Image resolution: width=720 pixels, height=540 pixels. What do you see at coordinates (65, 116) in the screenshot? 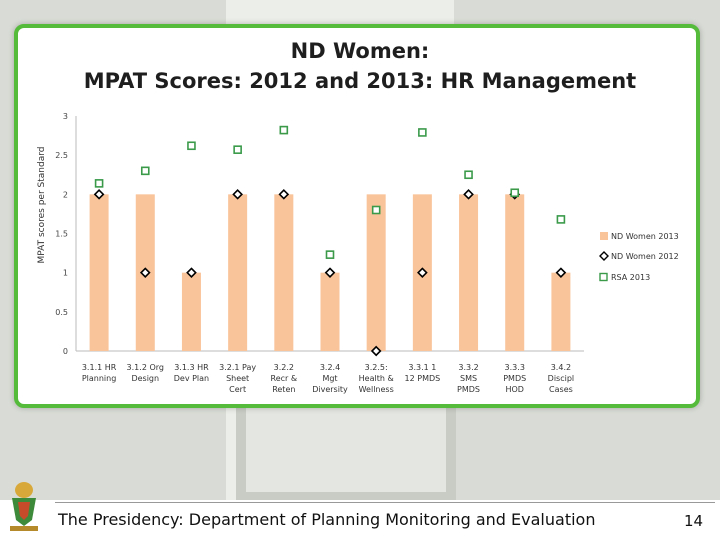
I see `y-tick-label: 3` at bounding box center [65, 116].